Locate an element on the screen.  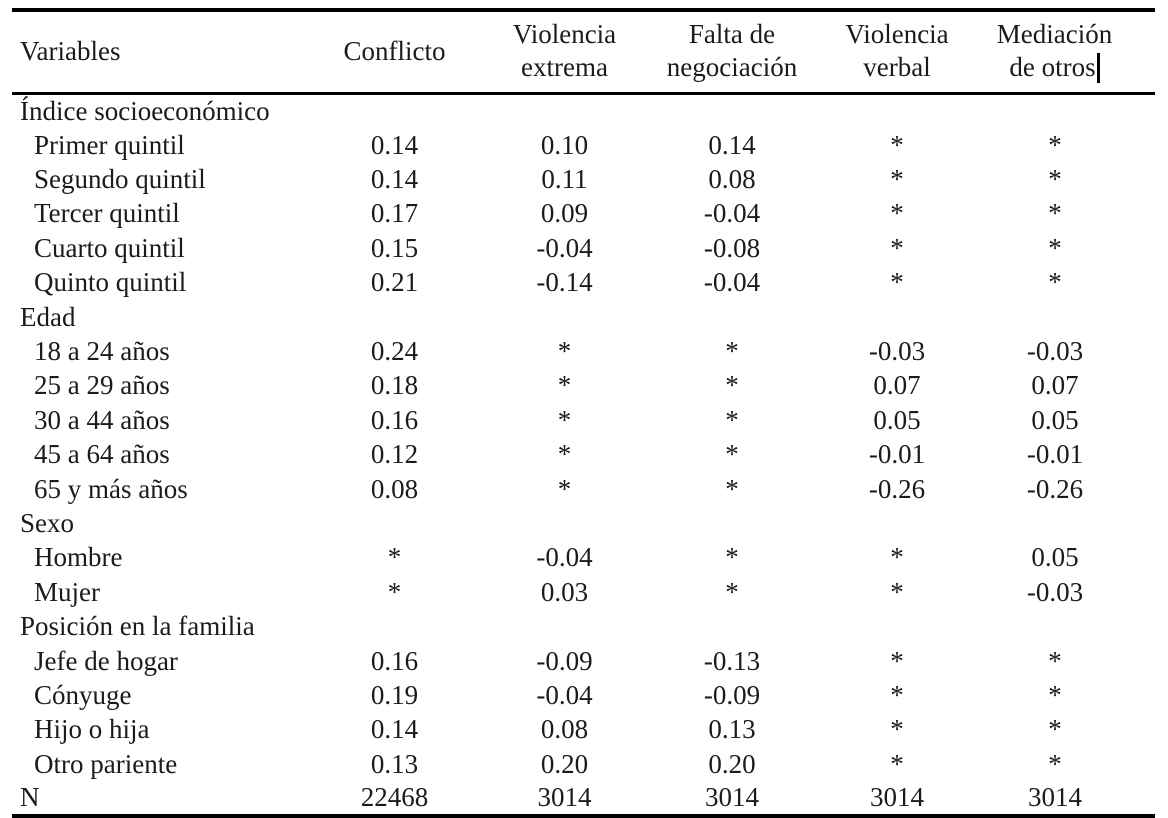
table-row: Tercer quintil 0.17 0.09 -0.04 * * is located at coordinates (583, 214).